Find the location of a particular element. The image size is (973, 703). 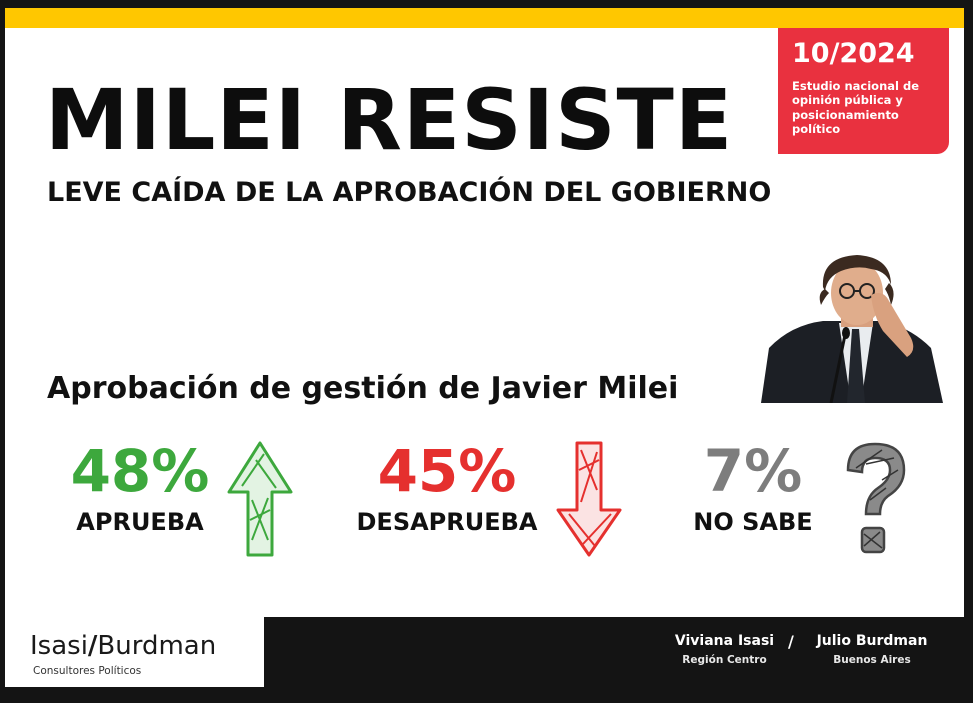

stat-approve-label: APRUEBA is located at coordinates (140, 522).